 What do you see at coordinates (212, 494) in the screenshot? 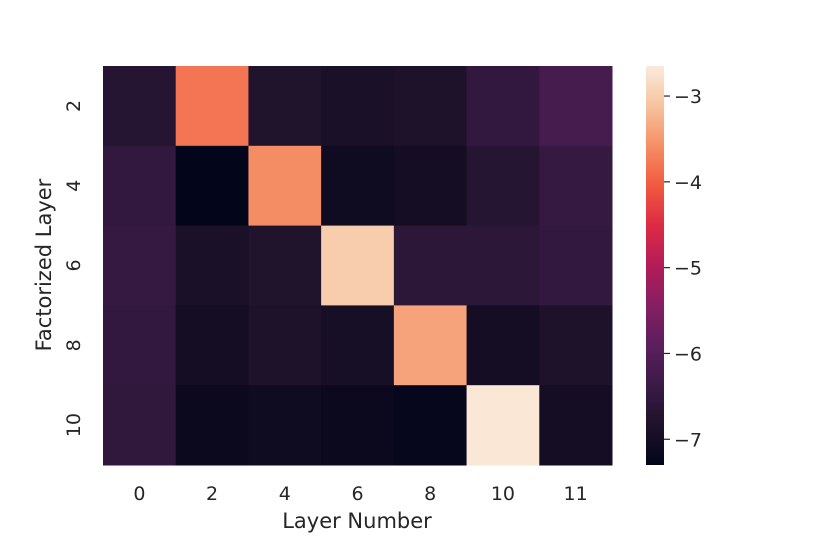
I see `x-tick-label: 2` at bounding box center [212, 494].